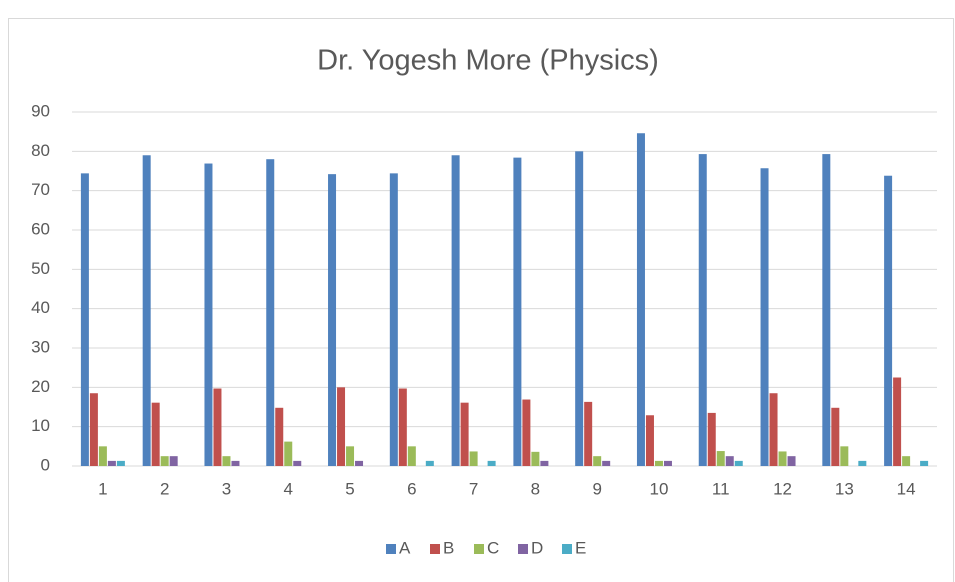  Describe the element at coordinates (659, 488) in the screenshot. I see `x-tick-label: 10` at that location.